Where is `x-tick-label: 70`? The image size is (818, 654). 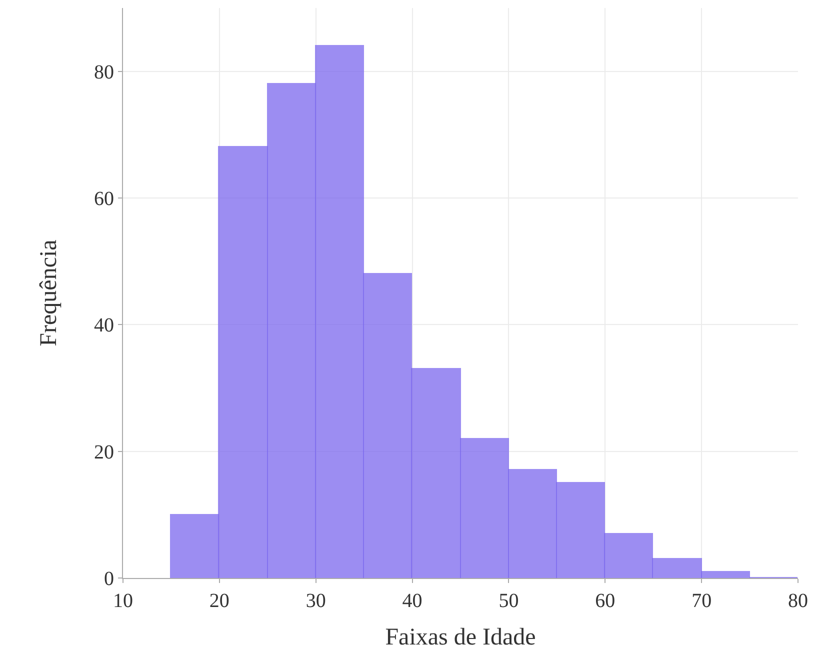
x-tick-label: 70 is located at coordinates (702, 601).